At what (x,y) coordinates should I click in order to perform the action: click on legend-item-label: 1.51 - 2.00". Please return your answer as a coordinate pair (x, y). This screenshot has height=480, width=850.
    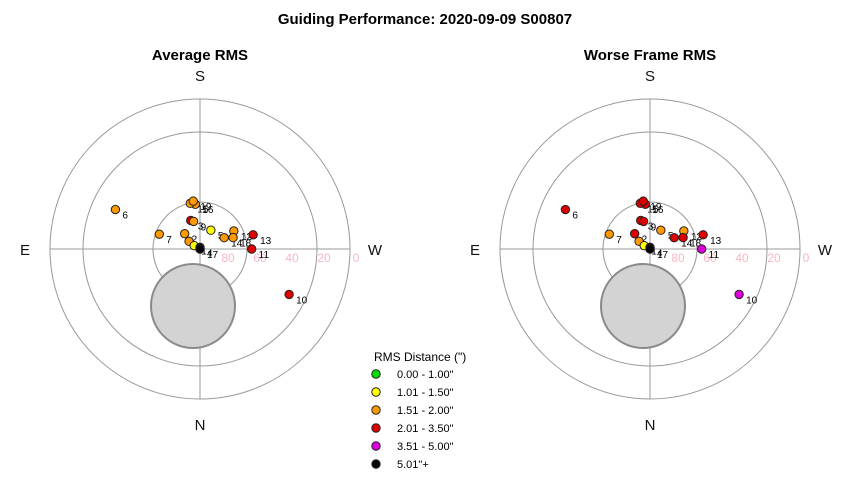
    Looking at the image, I should click on (425, 411).